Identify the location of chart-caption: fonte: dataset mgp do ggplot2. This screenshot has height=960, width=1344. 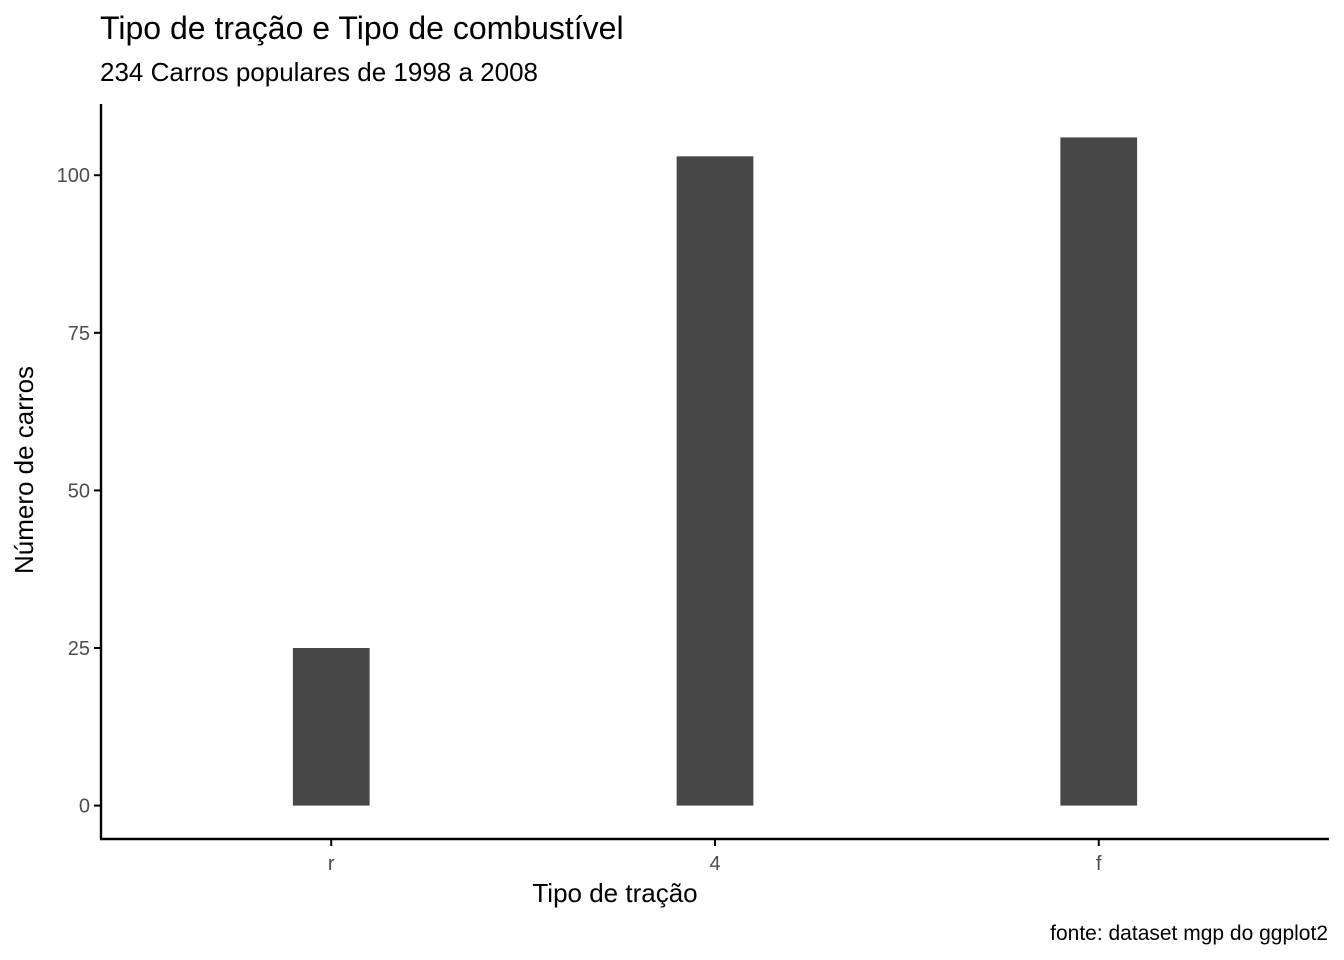
(1189, 933).